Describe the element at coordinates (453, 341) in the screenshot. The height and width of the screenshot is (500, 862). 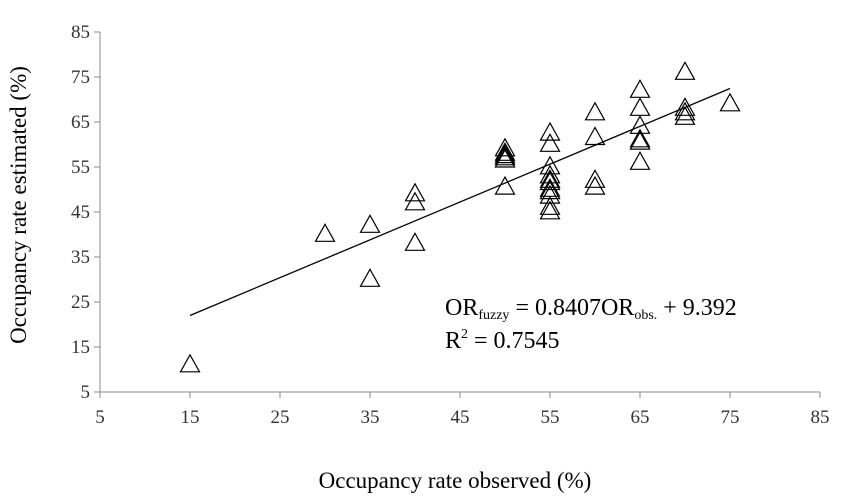
I see `r2-base: R` at that location.